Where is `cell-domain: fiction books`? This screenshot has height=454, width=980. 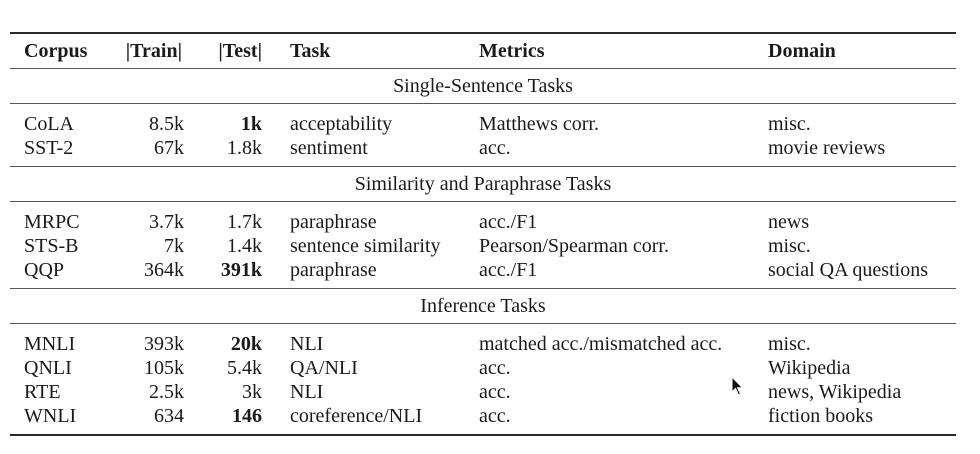
cell-domain: fiction books is located at coordinates (820, 416).